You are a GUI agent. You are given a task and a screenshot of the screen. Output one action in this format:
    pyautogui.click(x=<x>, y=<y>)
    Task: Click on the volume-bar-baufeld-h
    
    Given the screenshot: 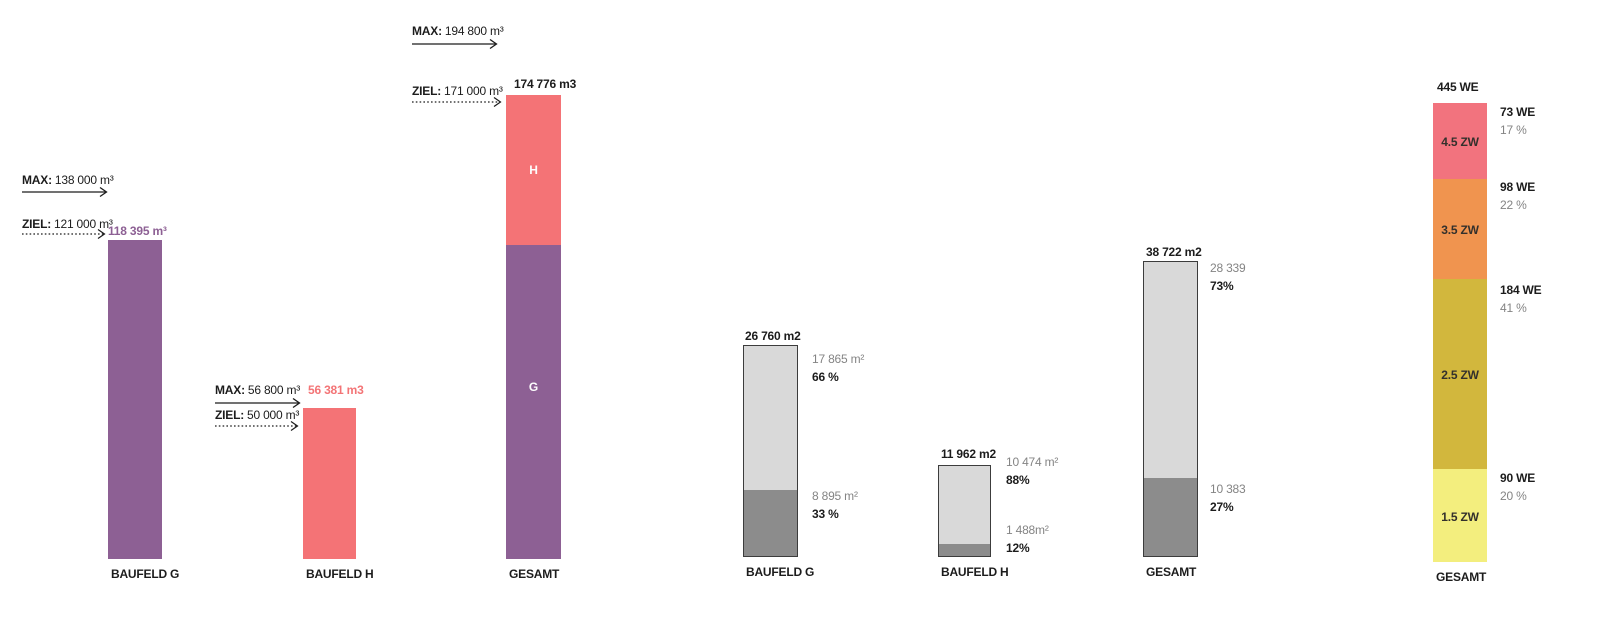 What is the action you would take?
    pyautogui.click(x=329, y=483)
    